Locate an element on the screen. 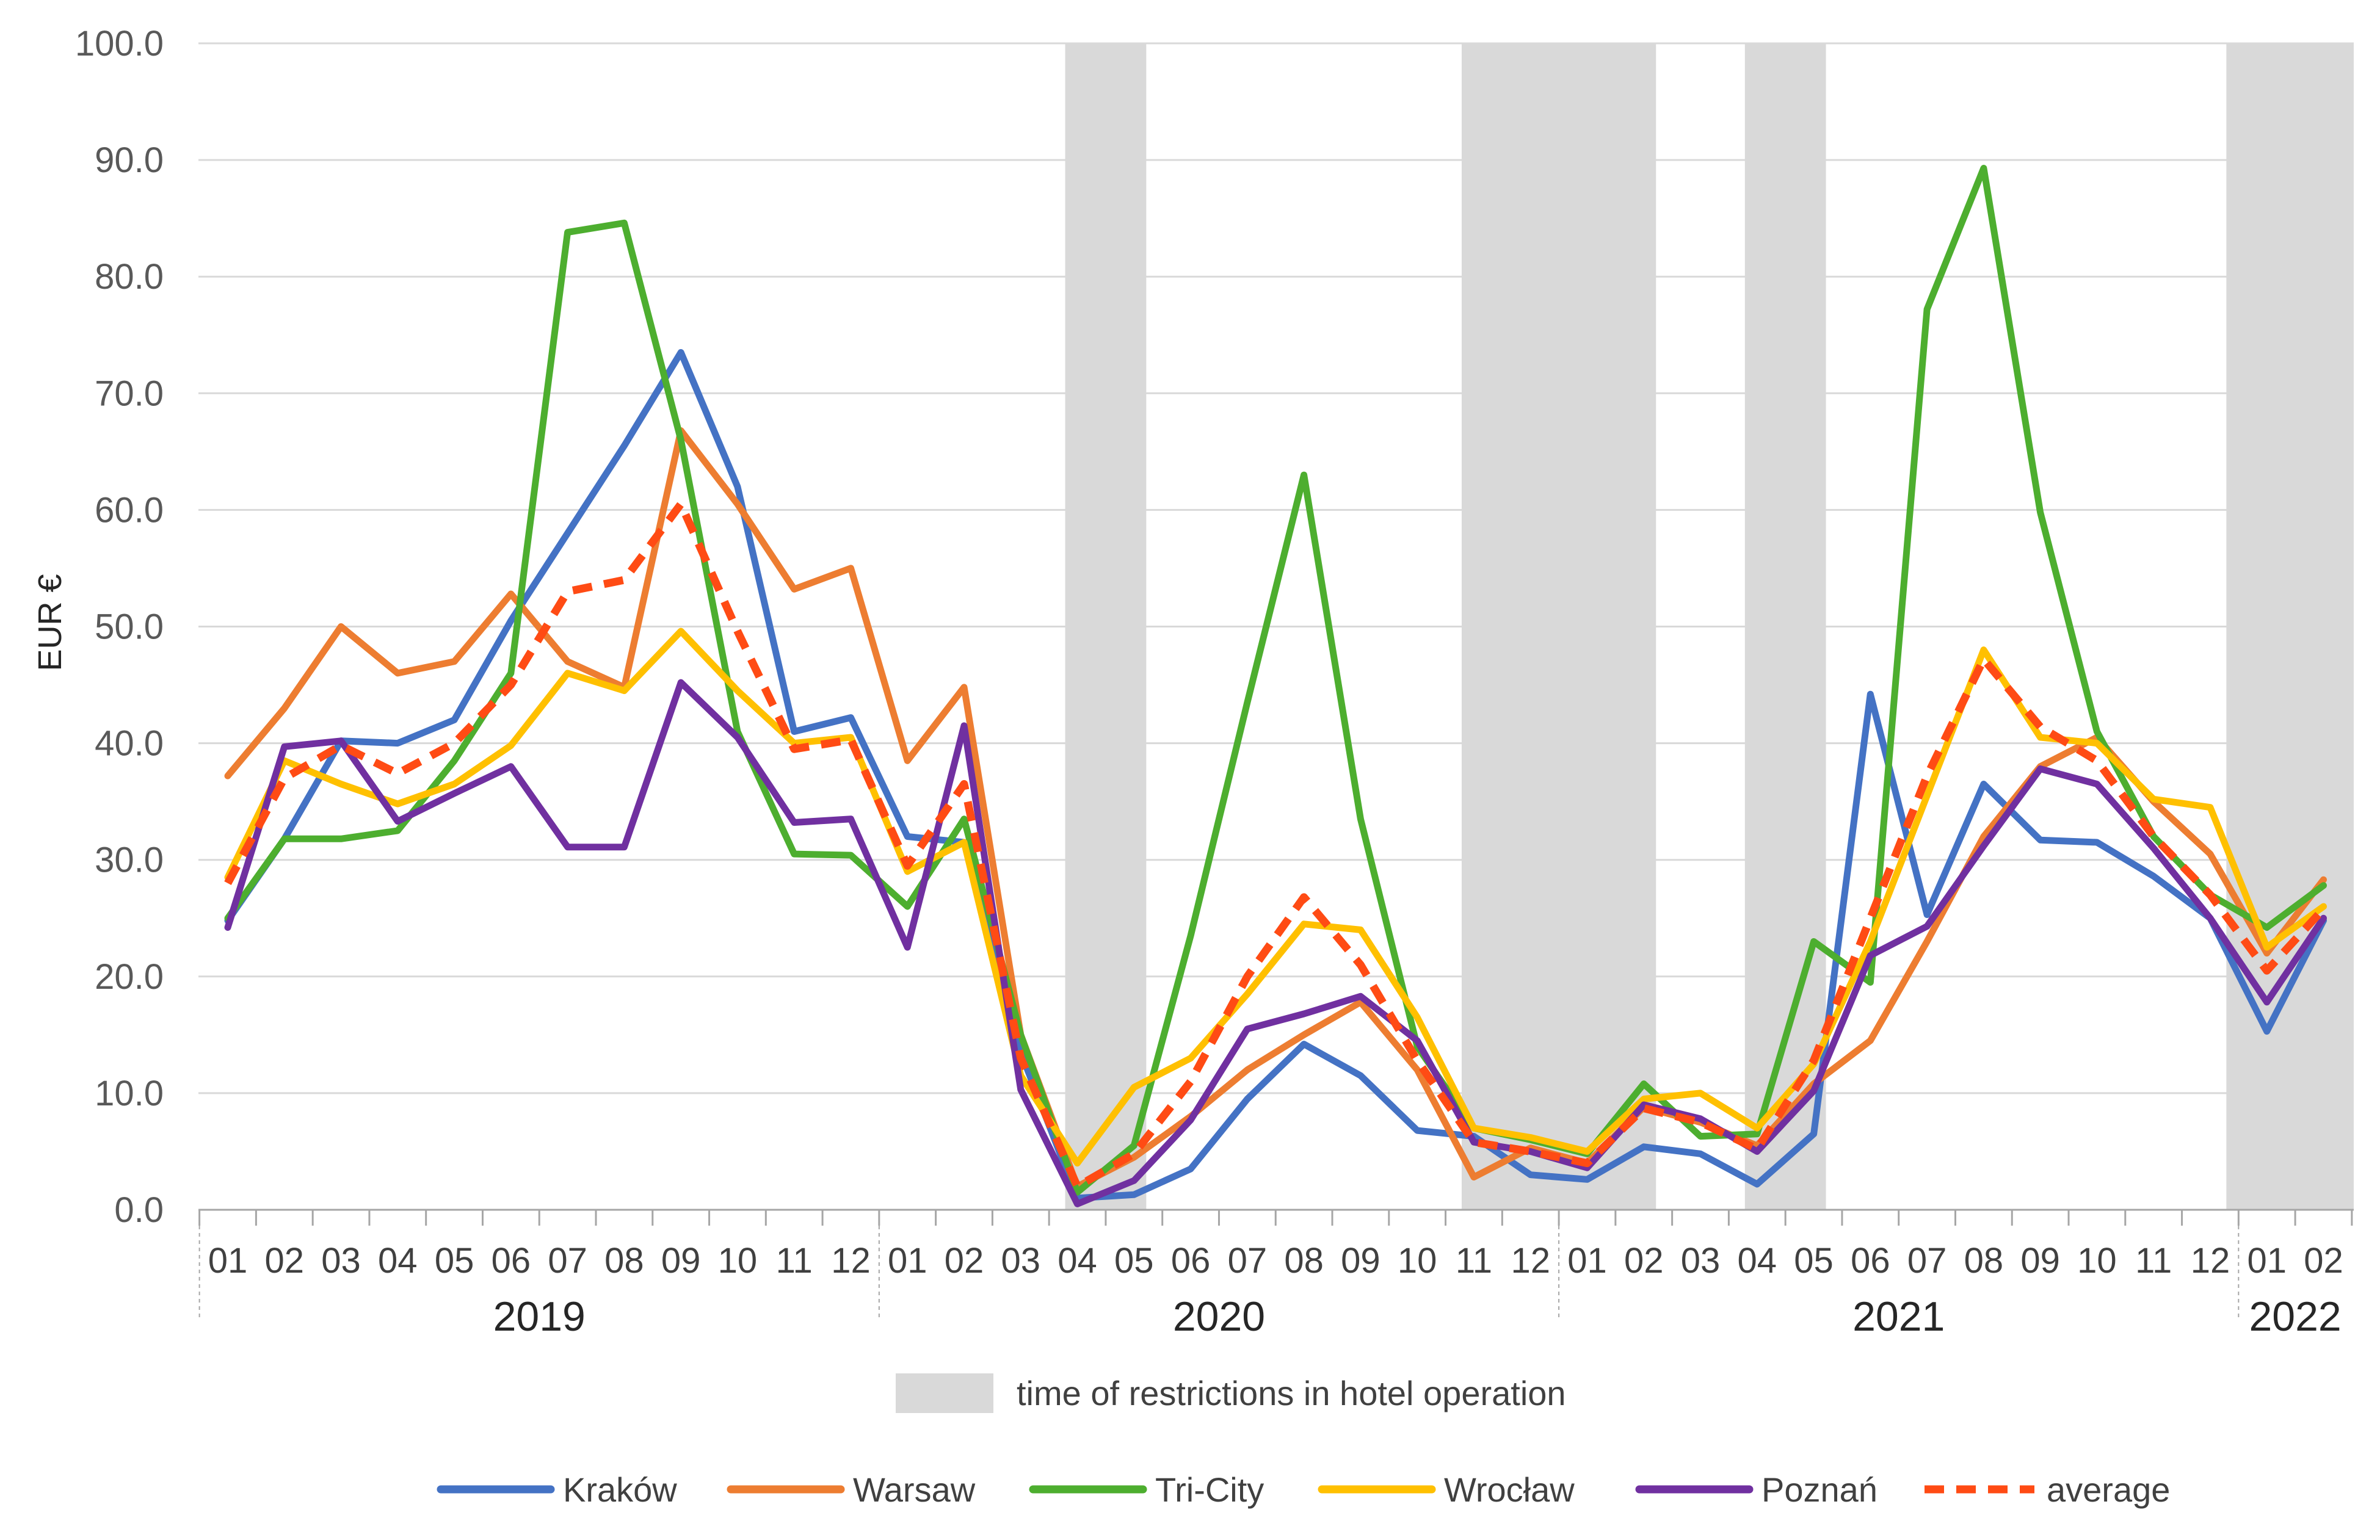 This screenshot has width=2380, height=1540. y-tick-label: 30.0 is located at coordinates (129, 860).